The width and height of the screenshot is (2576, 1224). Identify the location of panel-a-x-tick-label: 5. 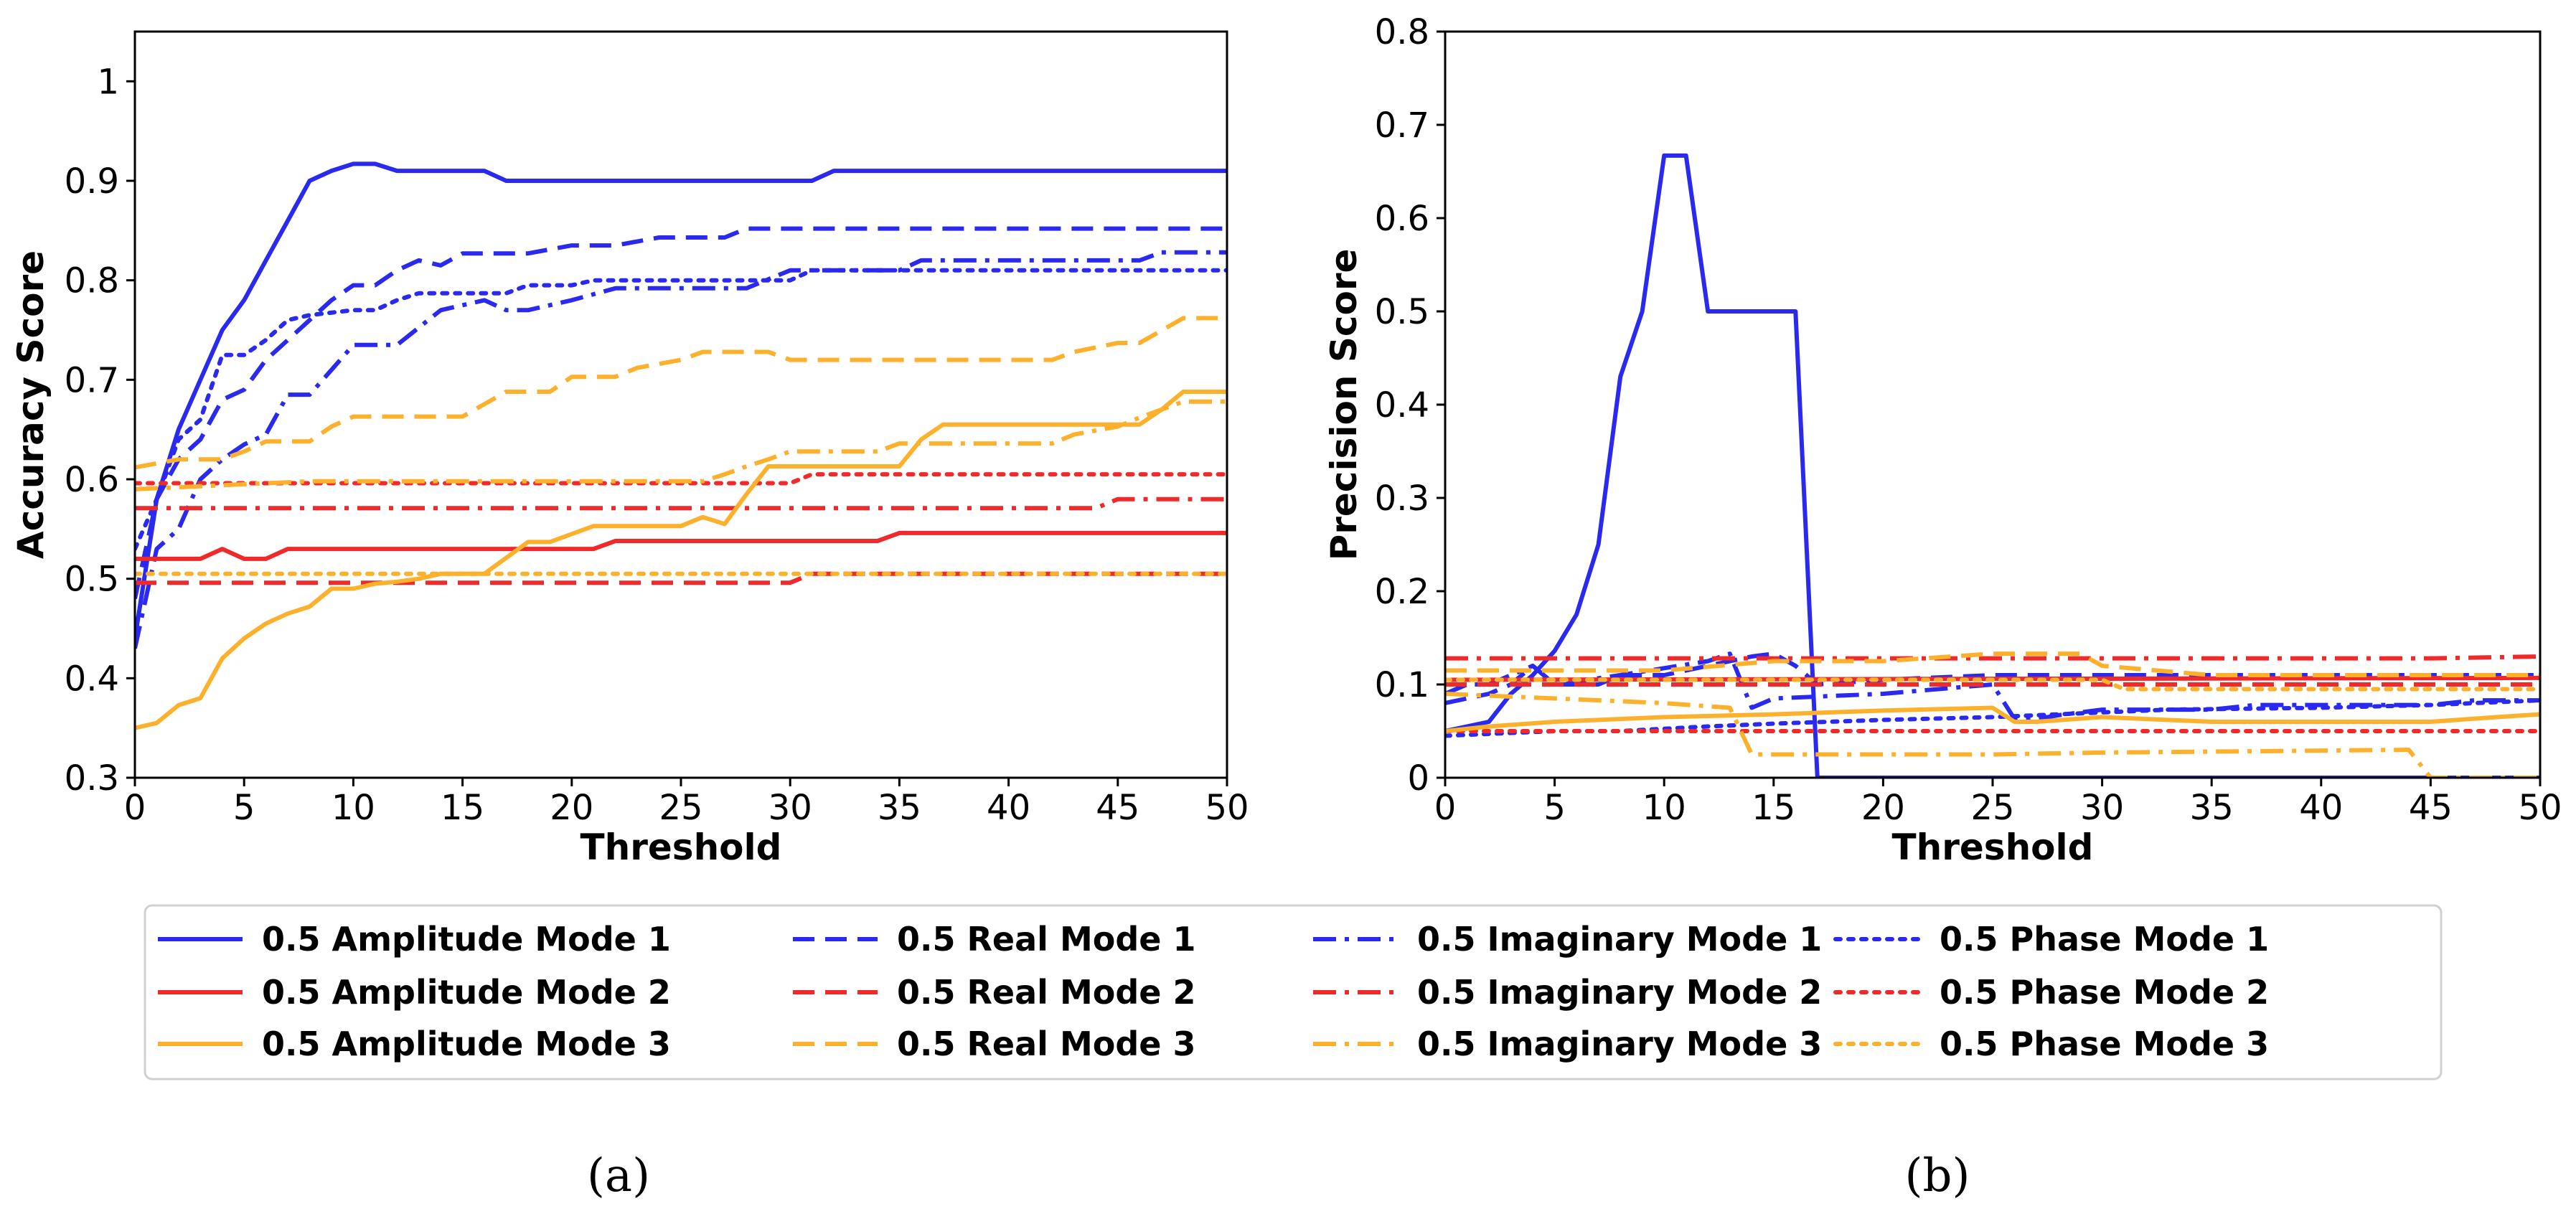
(244, 808).